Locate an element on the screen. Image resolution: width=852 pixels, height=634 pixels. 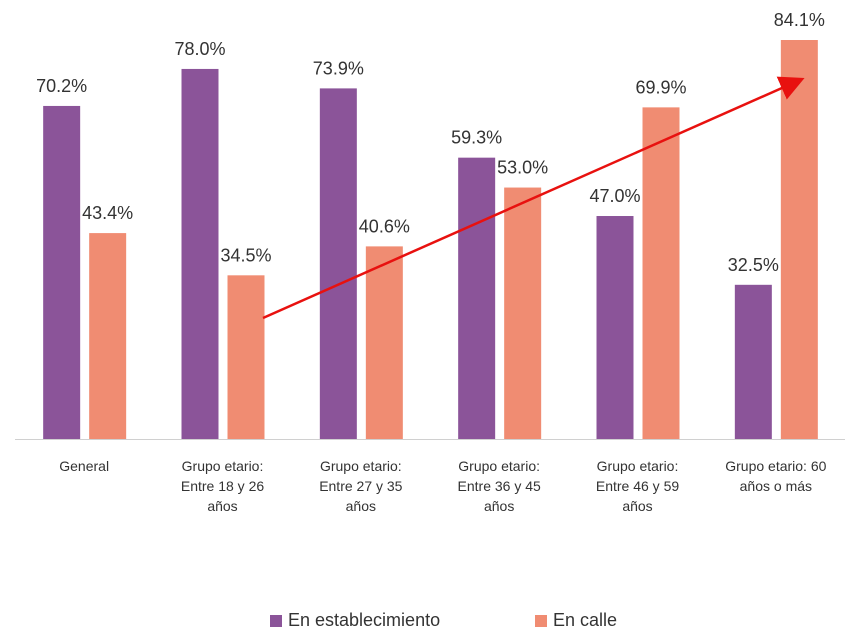
value-label: 43.4% is located at coordinates (107, 213).